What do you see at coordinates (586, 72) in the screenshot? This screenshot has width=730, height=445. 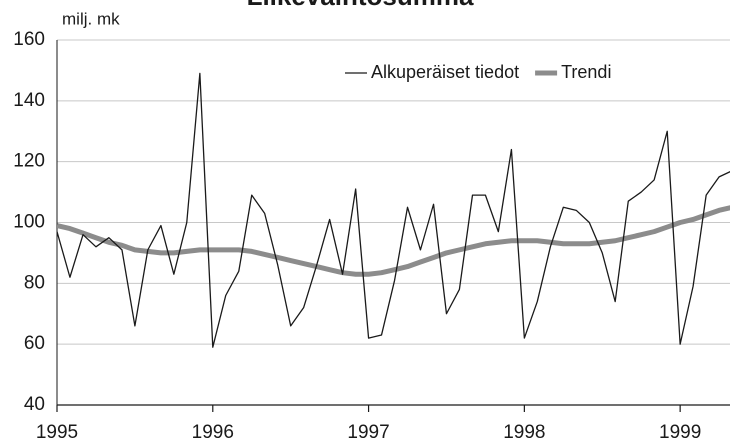 I see `legend-label: Trendi` at bounding box center [586, 72].